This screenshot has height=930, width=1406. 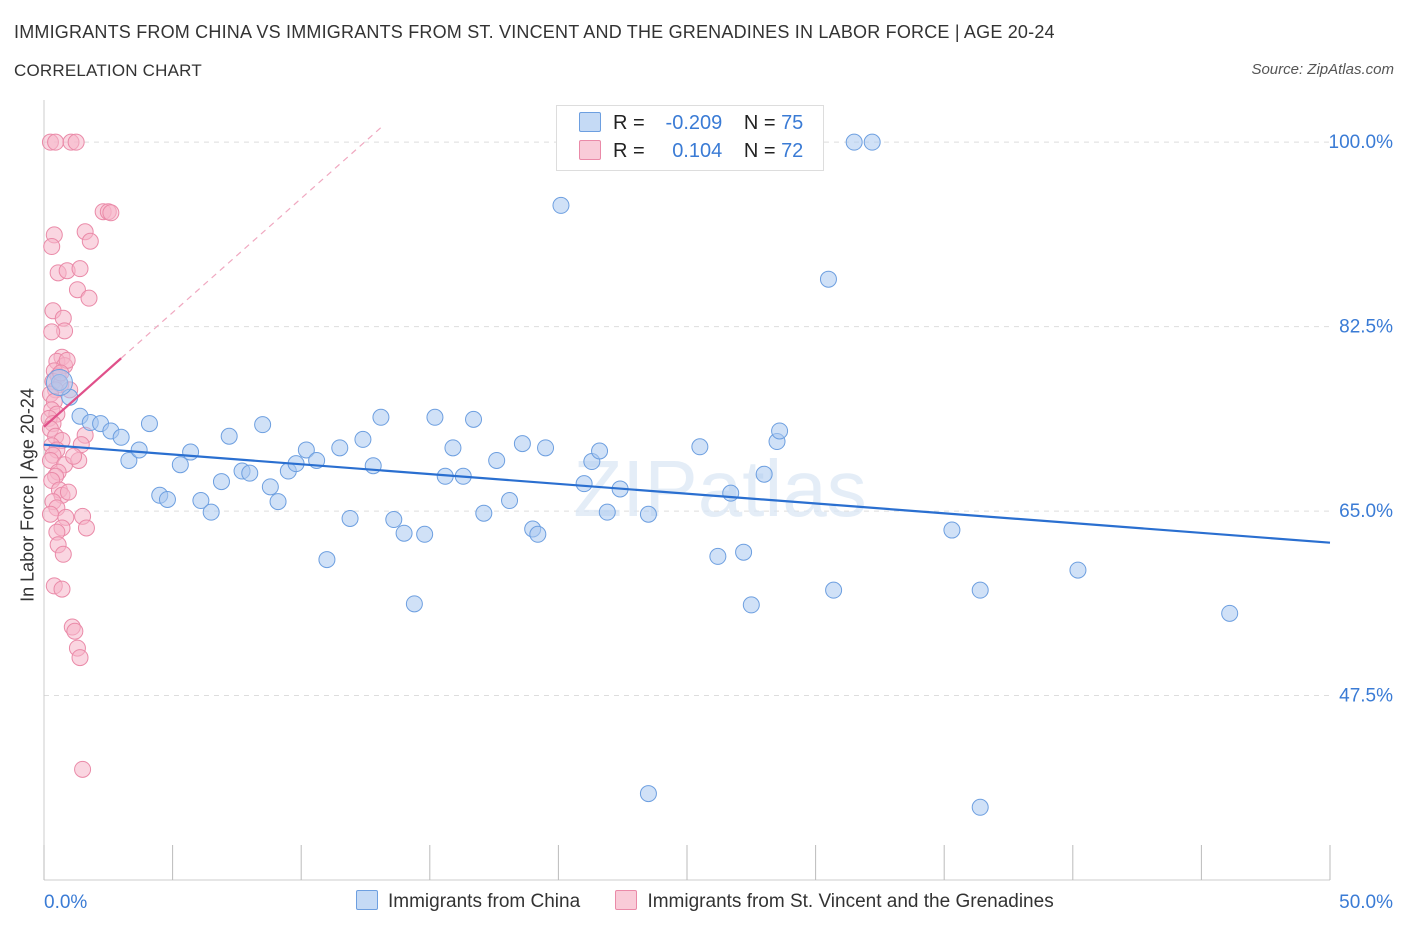 What do you see at coordinates (484, 901) in the screenshot?
I see `legend-label-china: Immigrants from China` at bounding box center [484, 901].